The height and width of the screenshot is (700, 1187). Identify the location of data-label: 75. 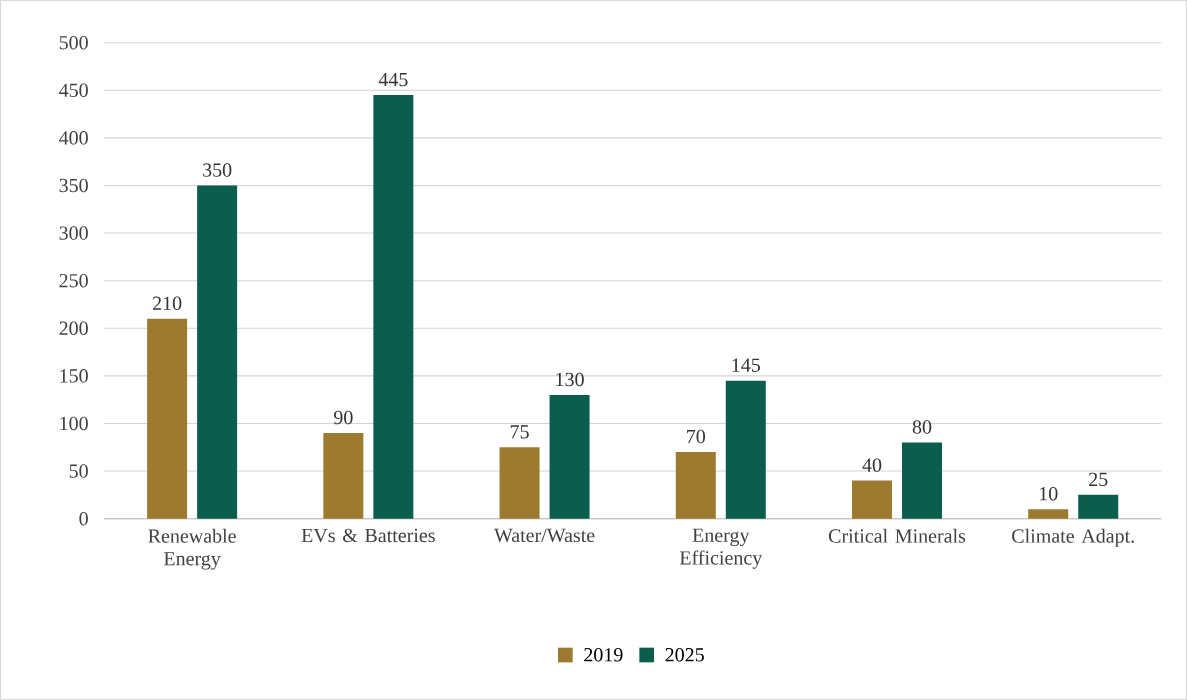
(519, 432).